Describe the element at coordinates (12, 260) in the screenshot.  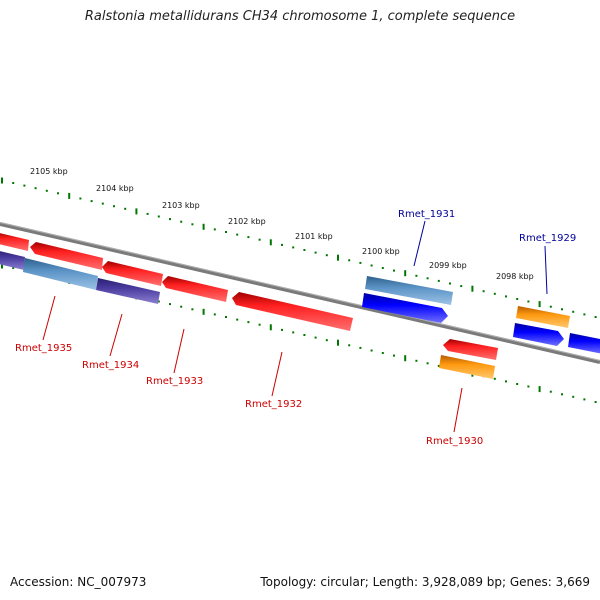
I see `gene-rmet-1936b-bar` at that location.